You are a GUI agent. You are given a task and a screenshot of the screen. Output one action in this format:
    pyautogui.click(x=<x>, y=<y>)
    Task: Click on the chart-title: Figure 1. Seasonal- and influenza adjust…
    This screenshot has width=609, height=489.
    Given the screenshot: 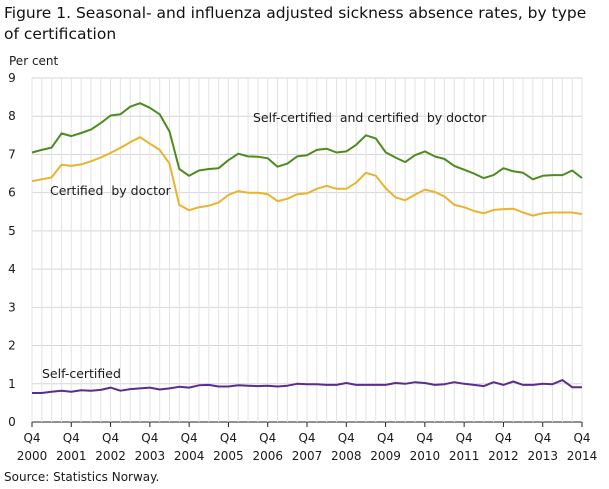 What is the action you would take?
    pyautogui.click(x=295, y=23)
    